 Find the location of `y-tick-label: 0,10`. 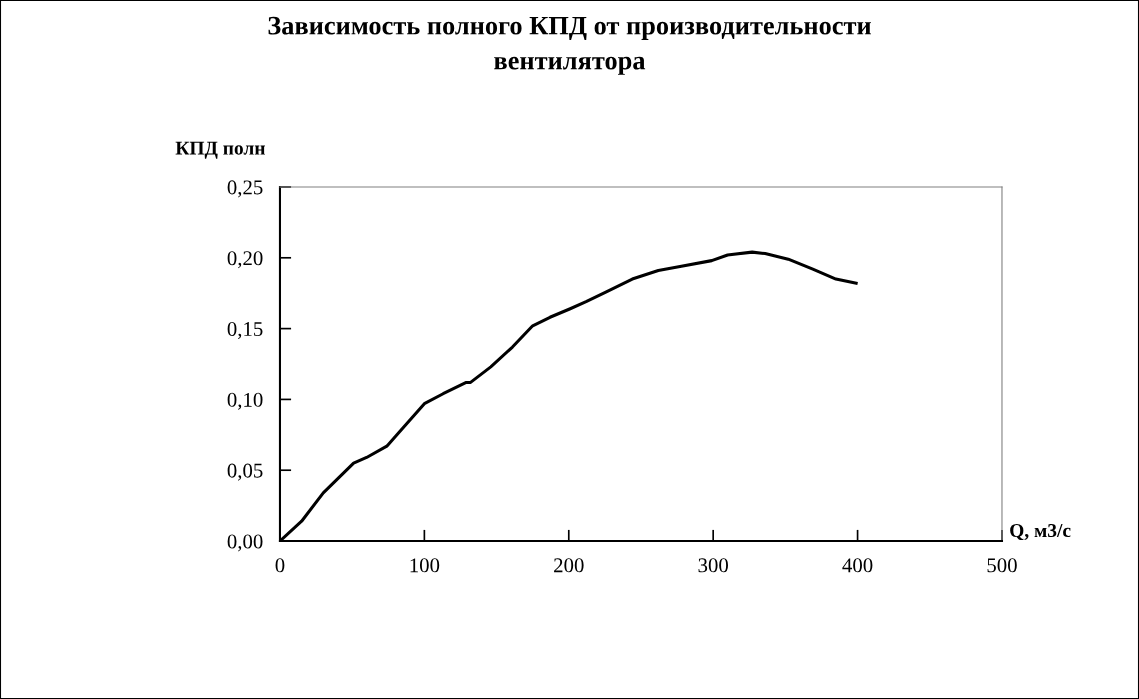

y-tick-label: 0,10 is located at coordinates (245, 401).